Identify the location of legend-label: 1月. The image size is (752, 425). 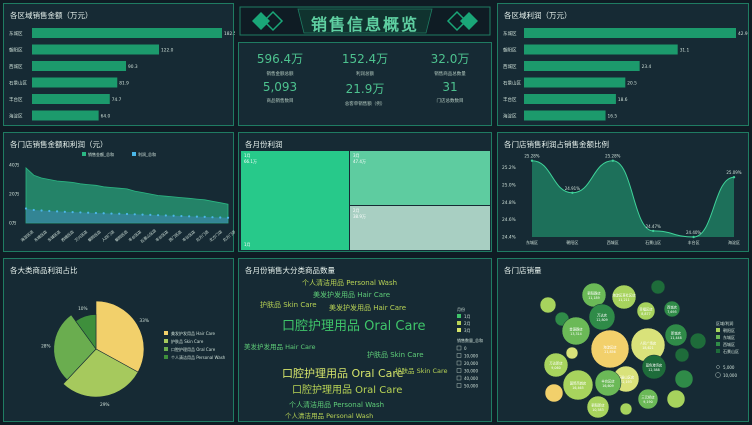
(467, 316).